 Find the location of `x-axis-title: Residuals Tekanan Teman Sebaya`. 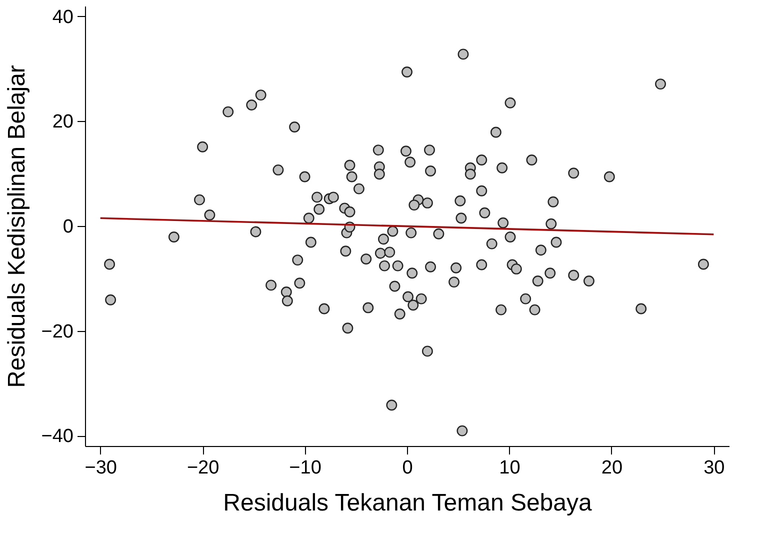

x-axis-title: Residuals Tekanan Teman Sebaya is located at coordinates (407, 503).